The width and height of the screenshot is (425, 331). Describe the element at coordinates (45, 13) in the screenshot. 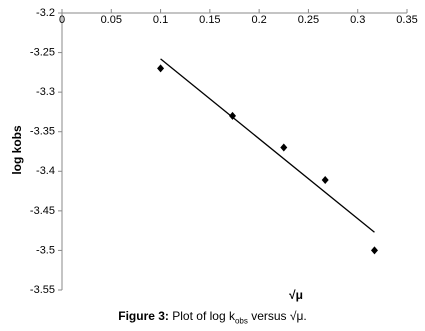

I see `y-tick-label: -3.2` at that location.